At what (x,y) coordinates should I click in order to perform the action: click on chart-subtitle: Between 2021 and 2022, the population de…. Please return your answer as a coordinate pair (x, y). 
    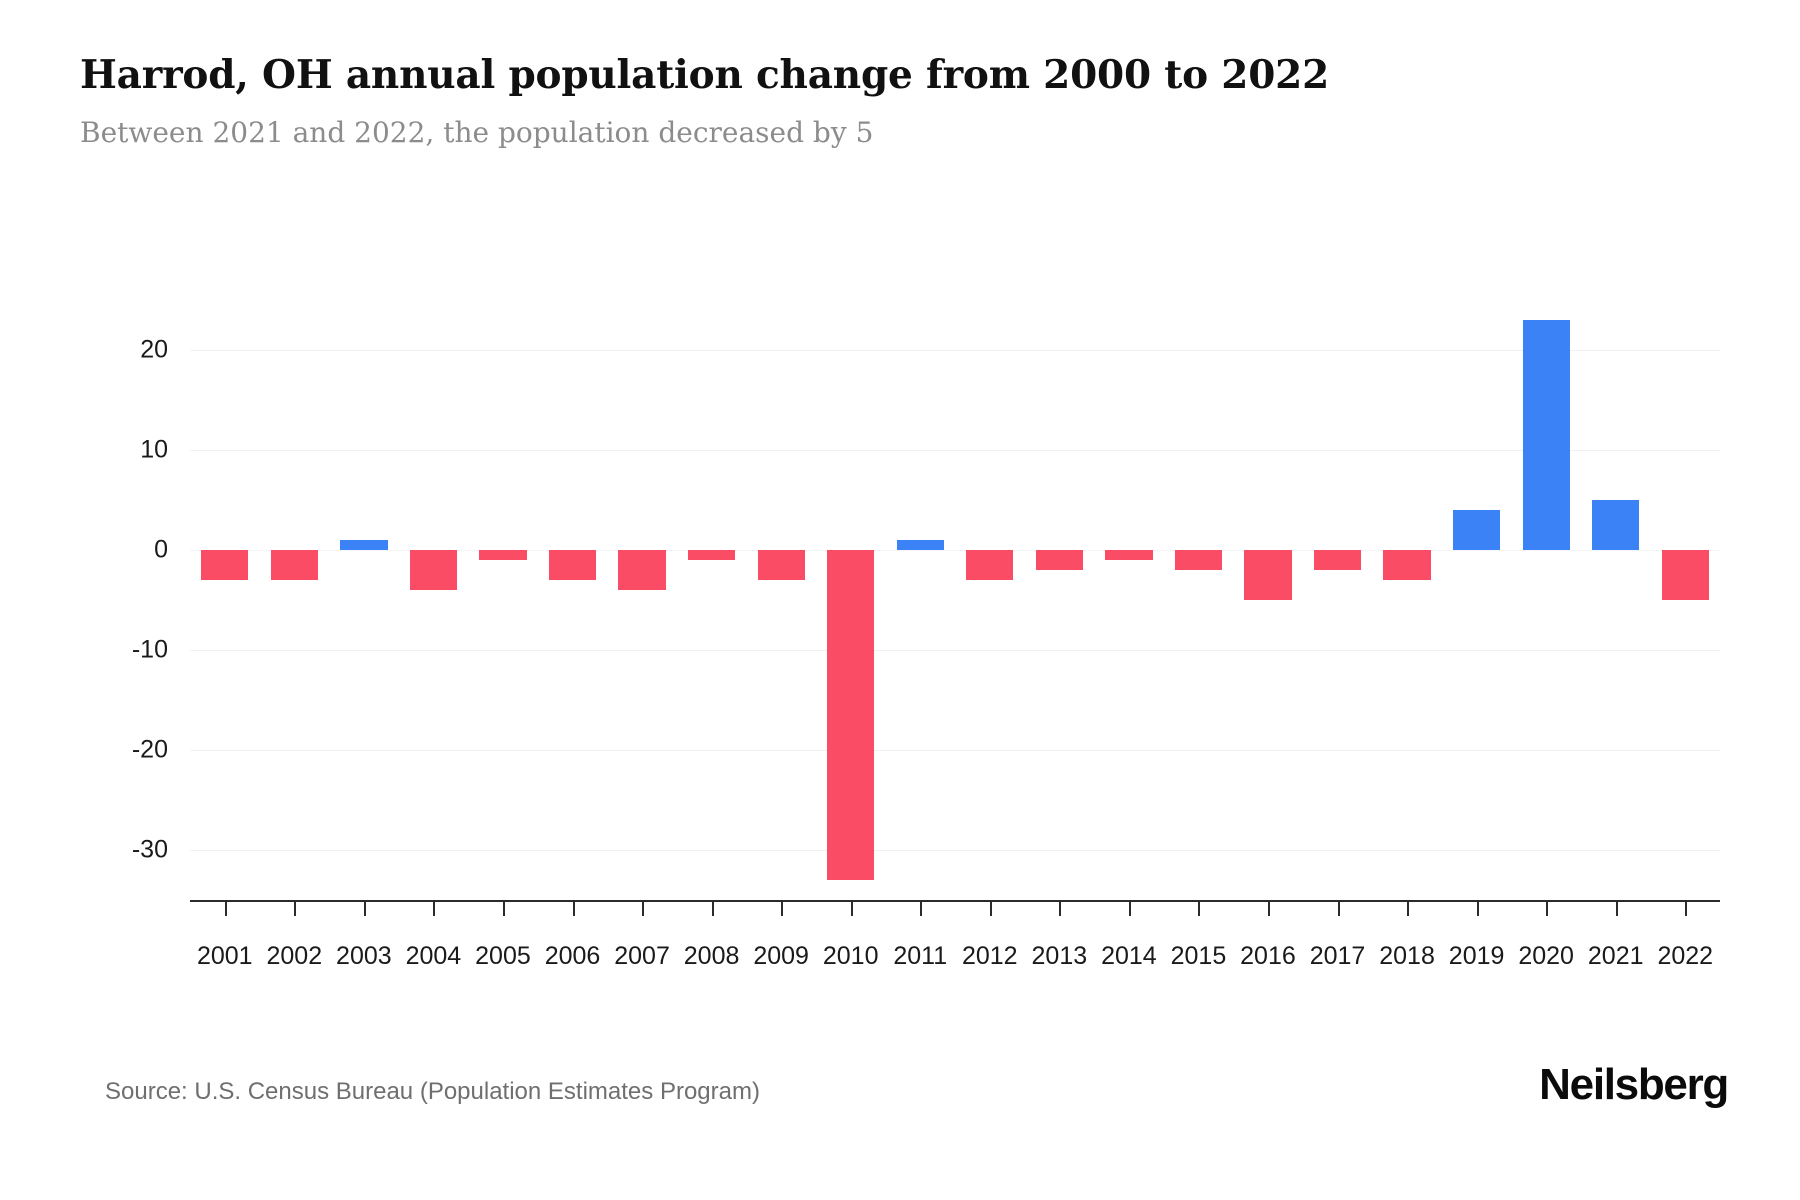
    Looking at the image, I should click on (477, 133).